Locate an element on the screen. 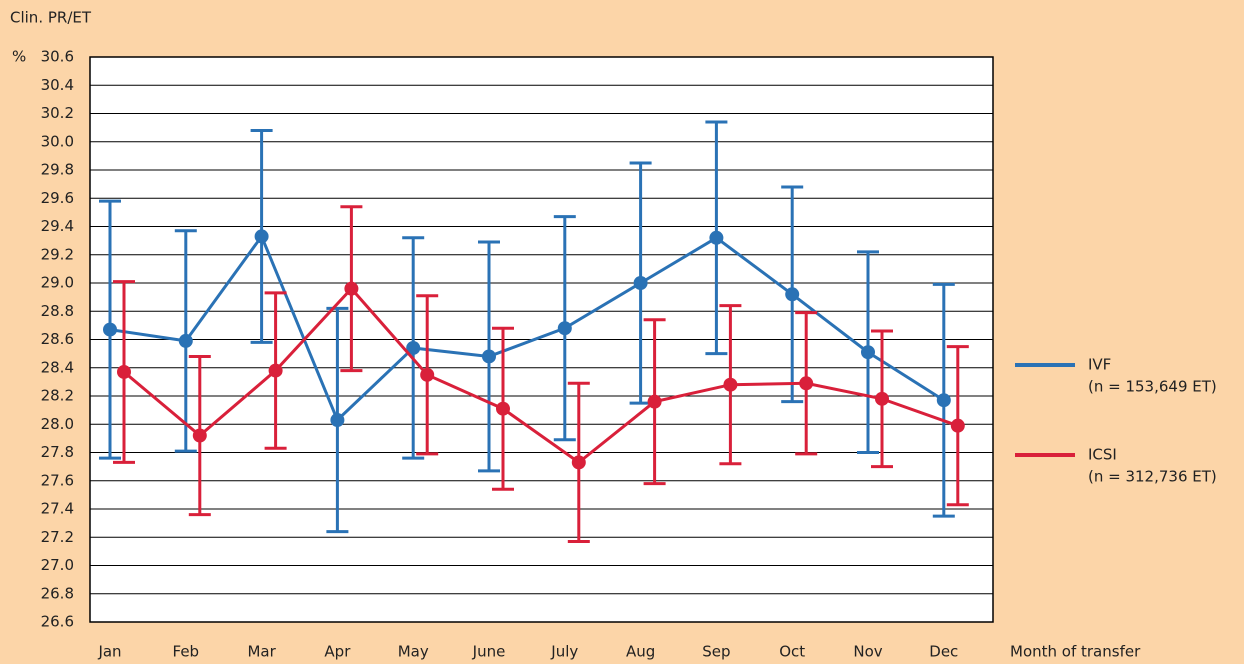 Image resolution: width=1244 pixels, height=664 pixels. y-tick-label: 28.6 is located at coordinates (57, 339).